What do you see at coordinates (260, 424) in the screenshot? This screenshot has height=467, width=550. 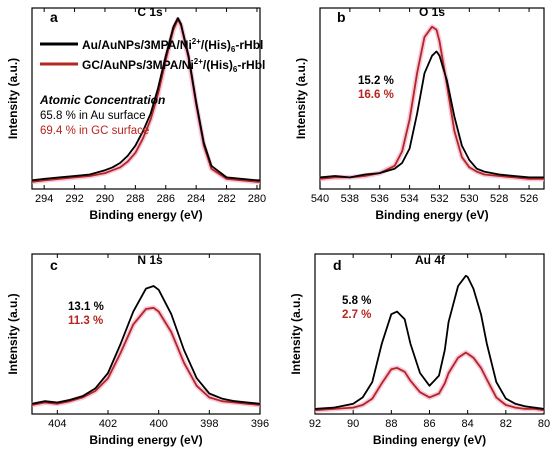 I see `x-tick-label: 396` at bounding box center [260, 424].